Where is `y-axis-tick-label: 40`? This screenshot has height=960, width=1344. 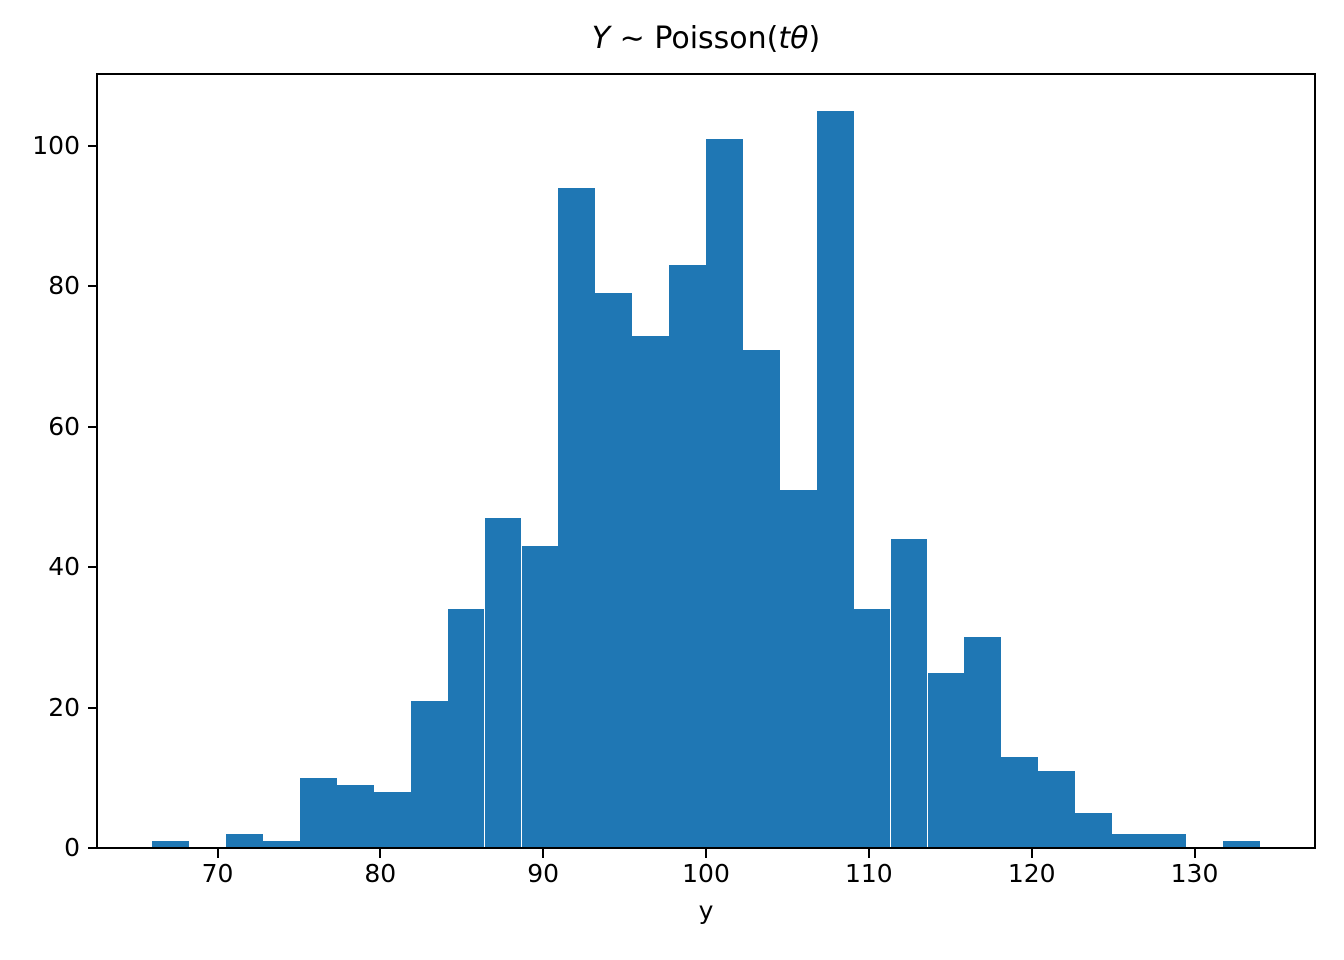
y-axis-tick-label: 40 is located at coordinates (64, 567).